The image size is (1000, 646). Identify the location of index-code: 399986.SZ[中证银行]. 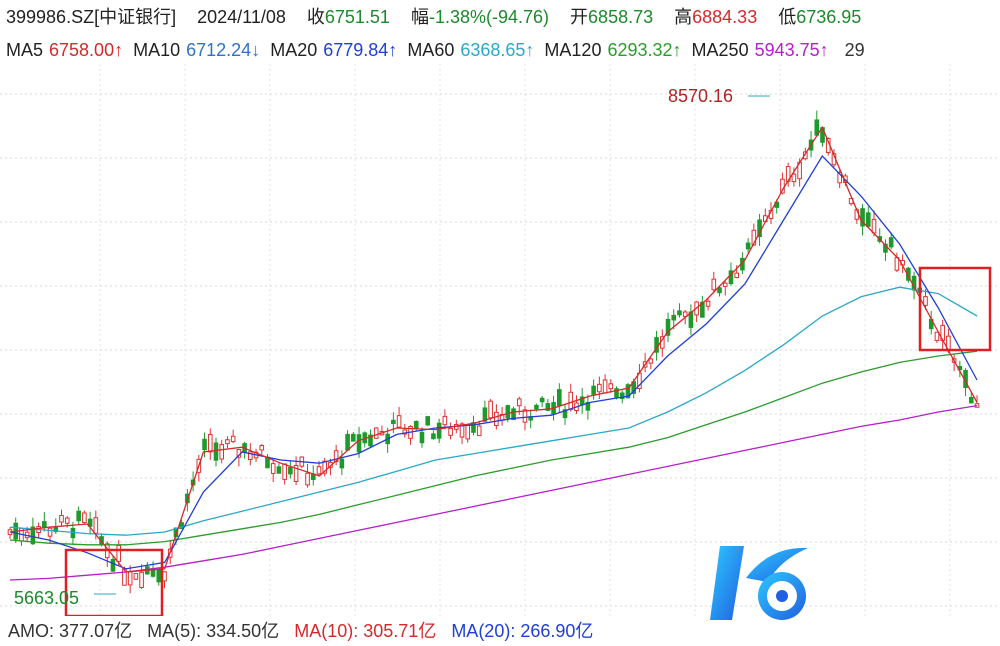
(91, 17).